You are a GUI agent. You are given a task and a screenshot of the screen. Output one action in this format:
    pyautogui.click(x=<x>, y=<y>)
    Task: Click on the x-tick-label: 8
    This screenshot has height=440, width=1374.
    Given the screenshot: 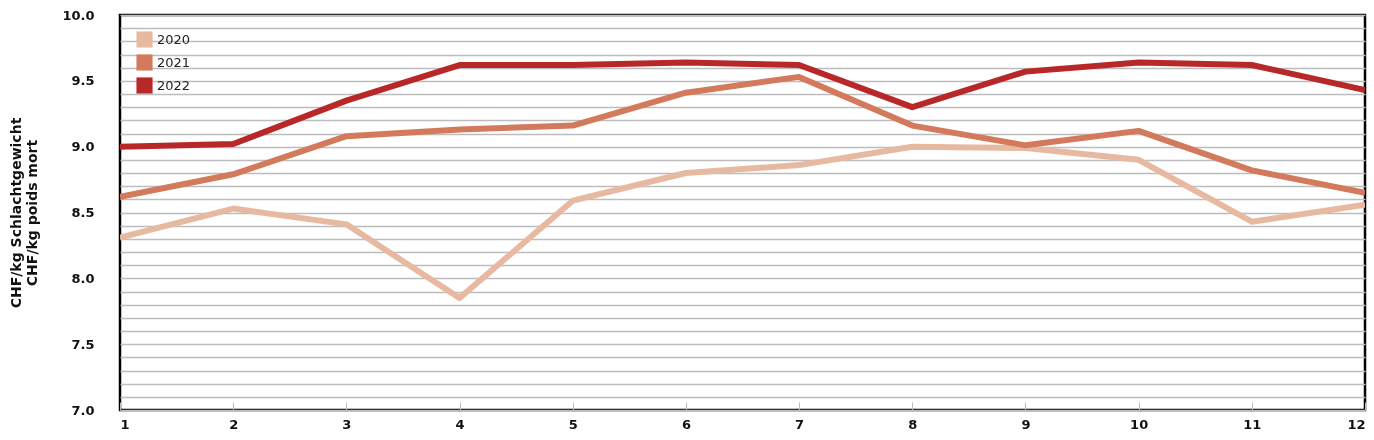 What is the action you would take?
    pyautogui.click(x=913, y=424)
    